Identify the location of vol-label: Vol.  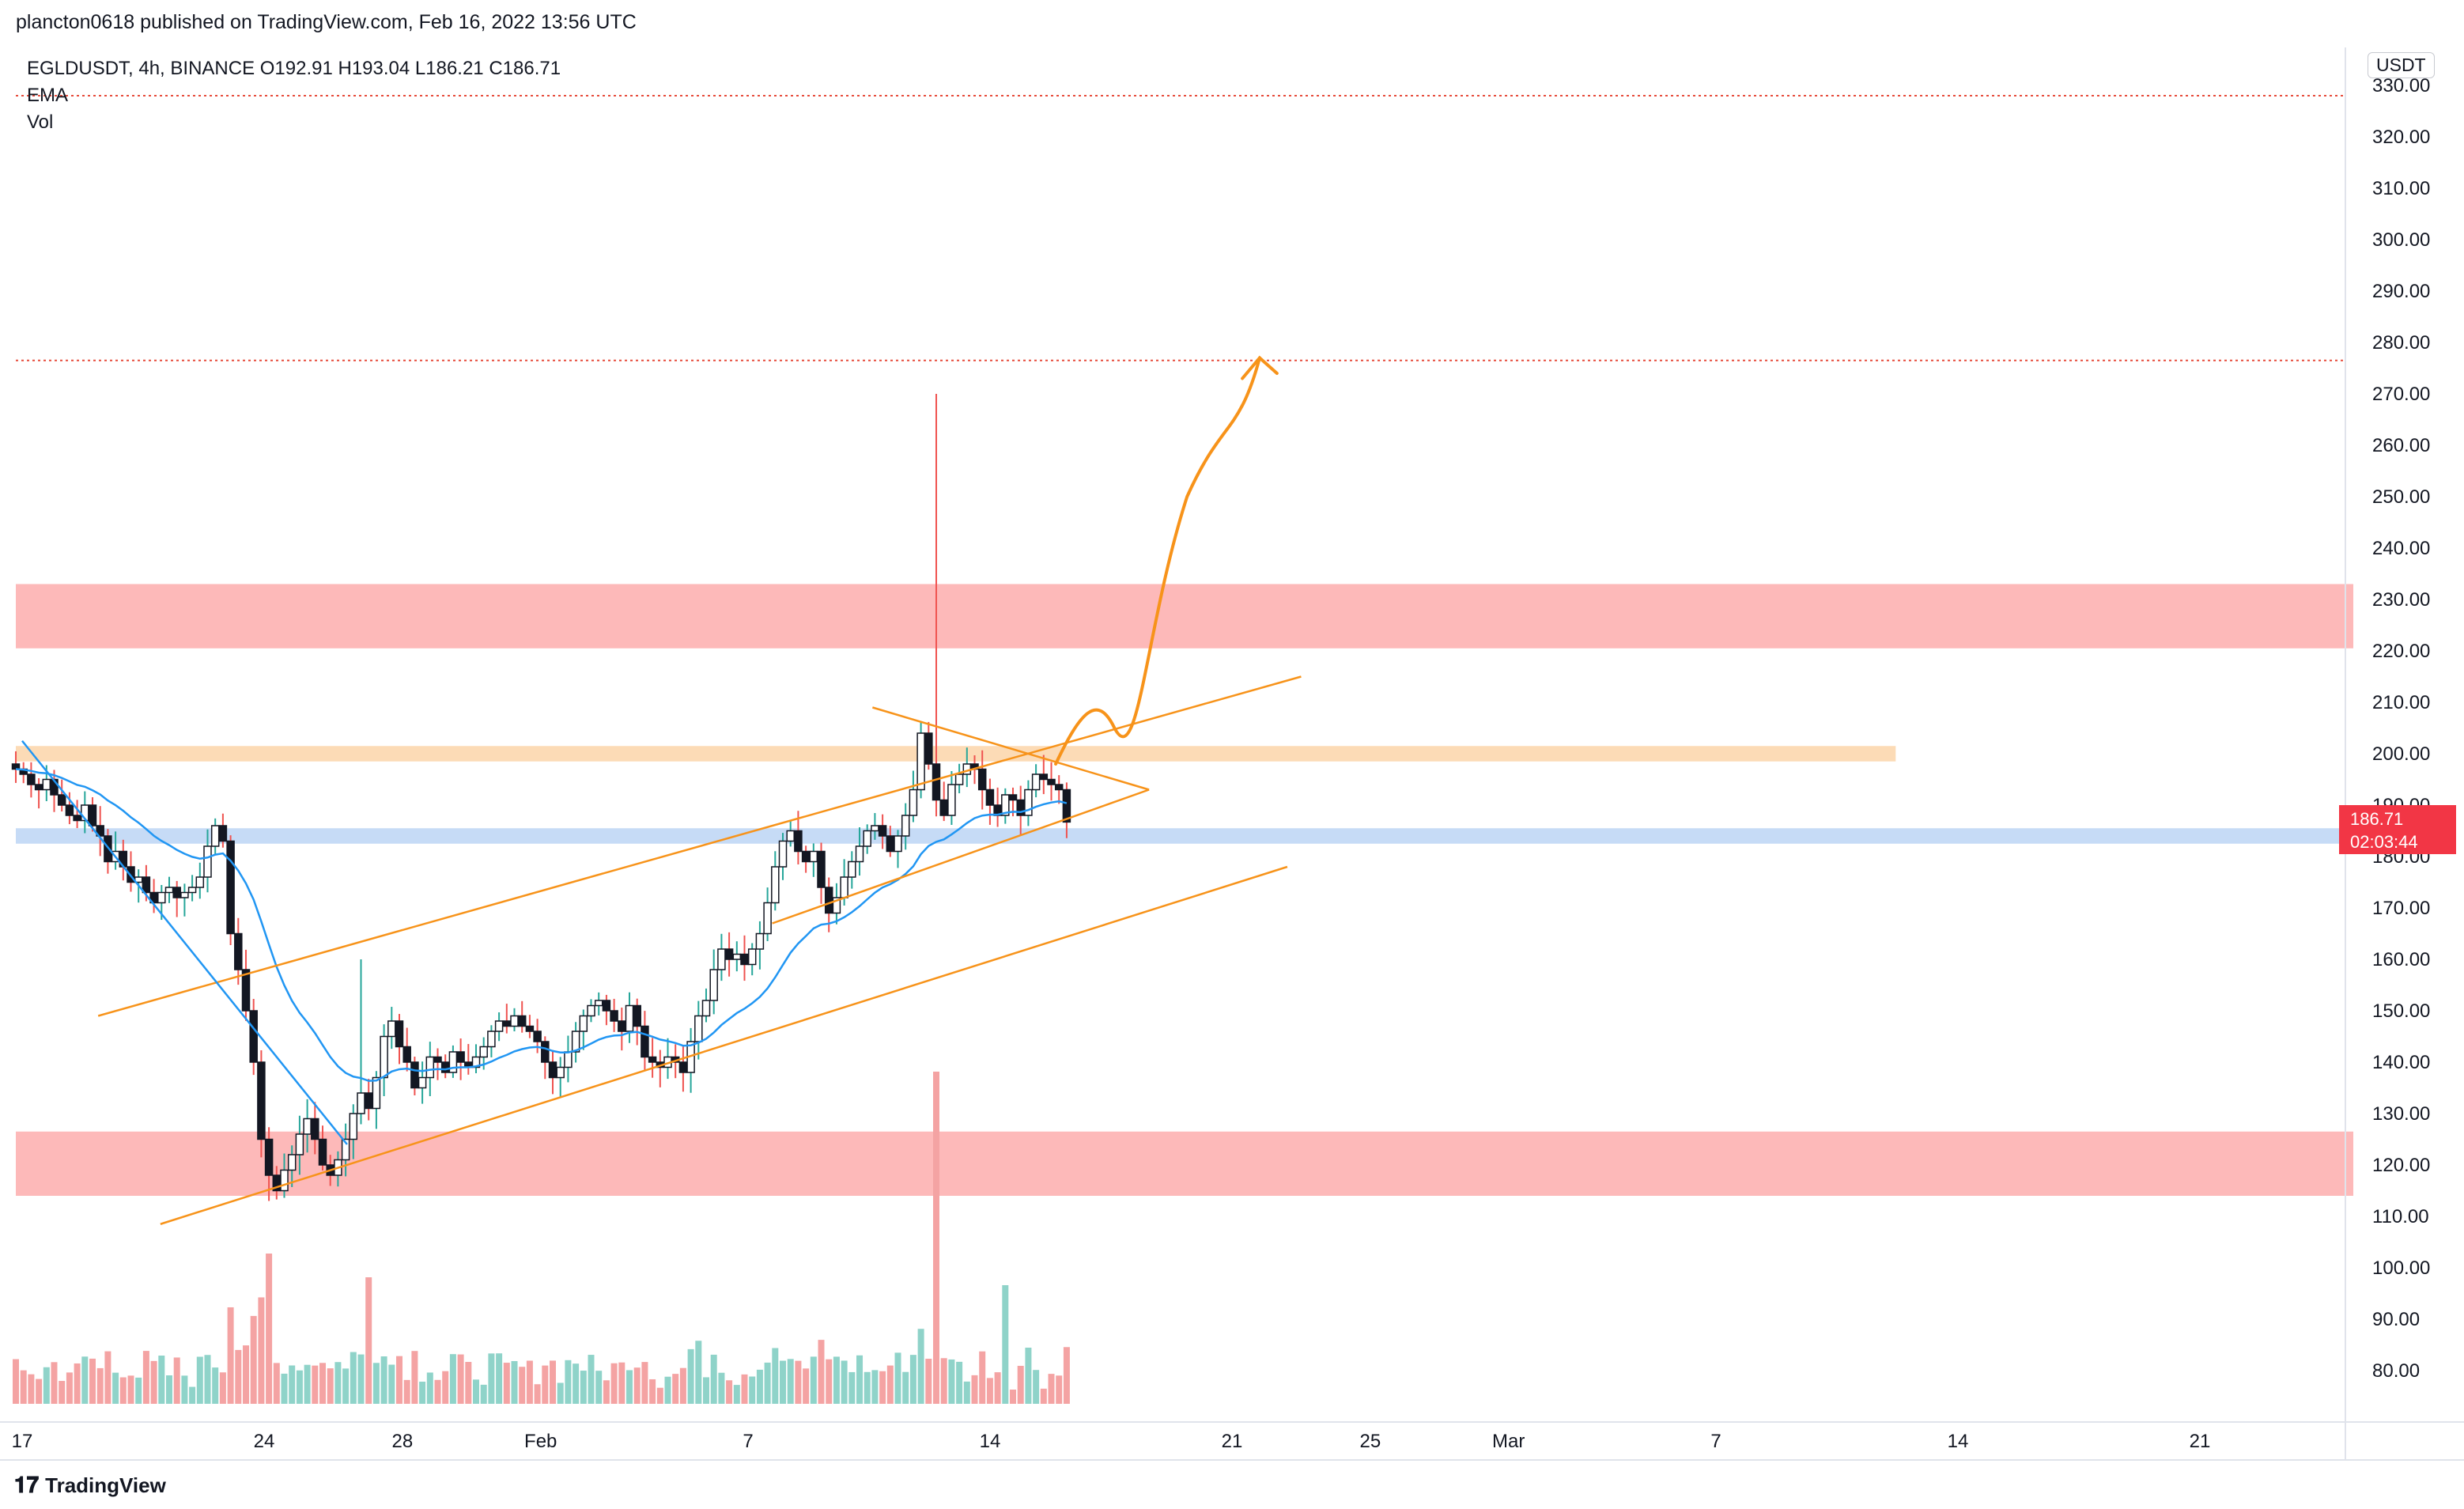
(40, 122).